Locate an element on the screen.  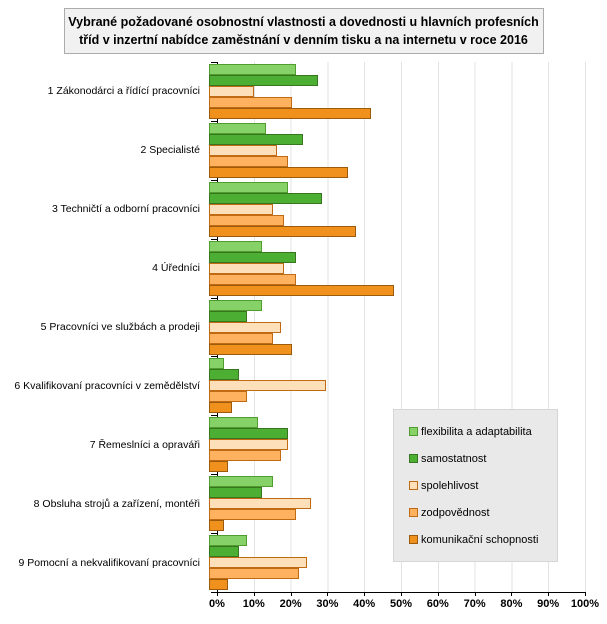
category-label: 7 Řemeslníci a opraváři is located at coordinates (144, 444).